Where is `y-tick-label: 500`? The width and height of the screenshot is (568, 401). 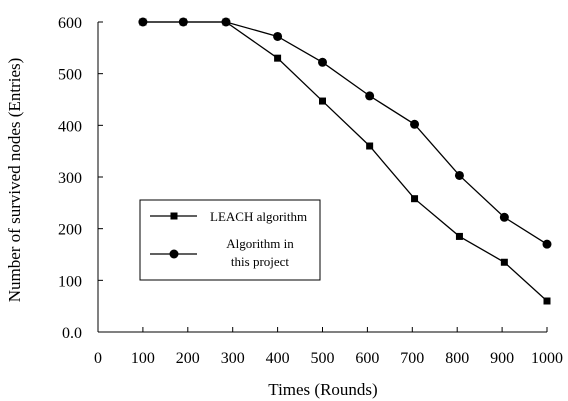
y-tick-label: 500 is located at coordinates (70, 75).